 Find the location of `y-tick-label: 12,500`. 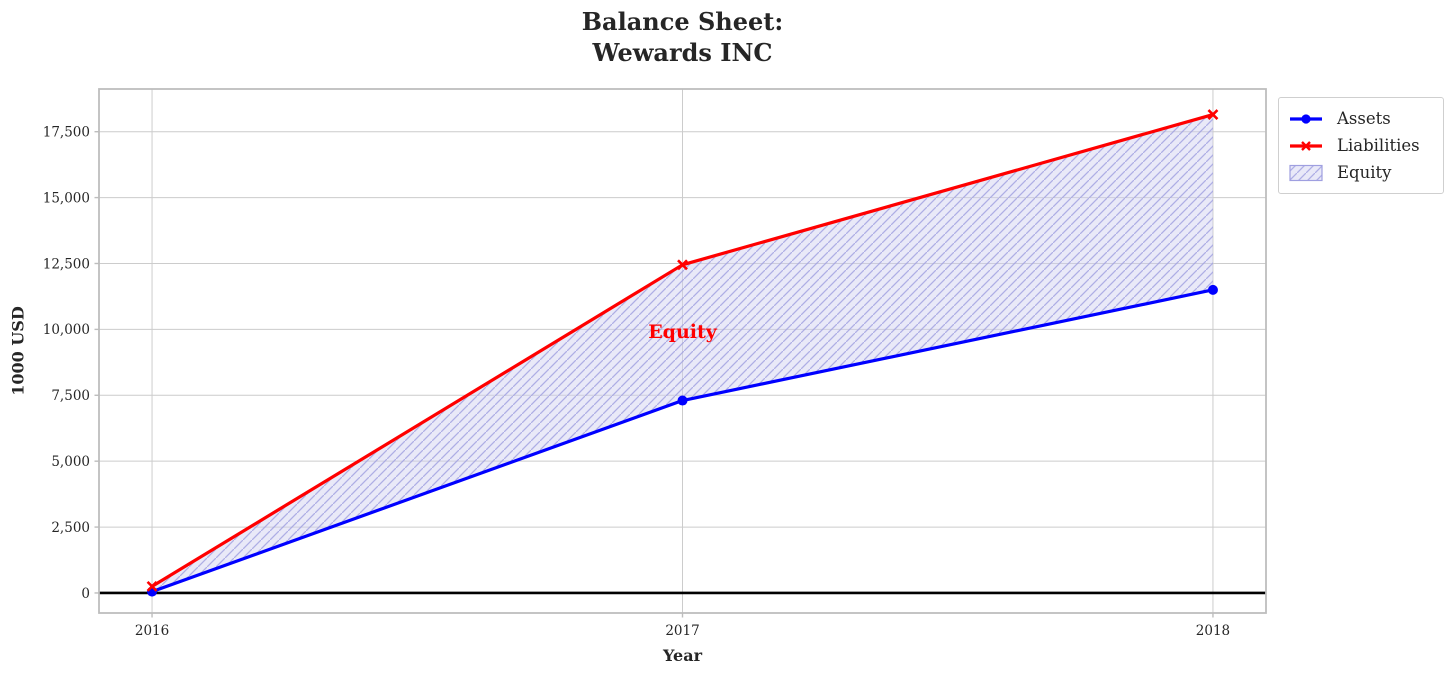

y-tick-label: 12,500 is located at coordinates (66, 264).